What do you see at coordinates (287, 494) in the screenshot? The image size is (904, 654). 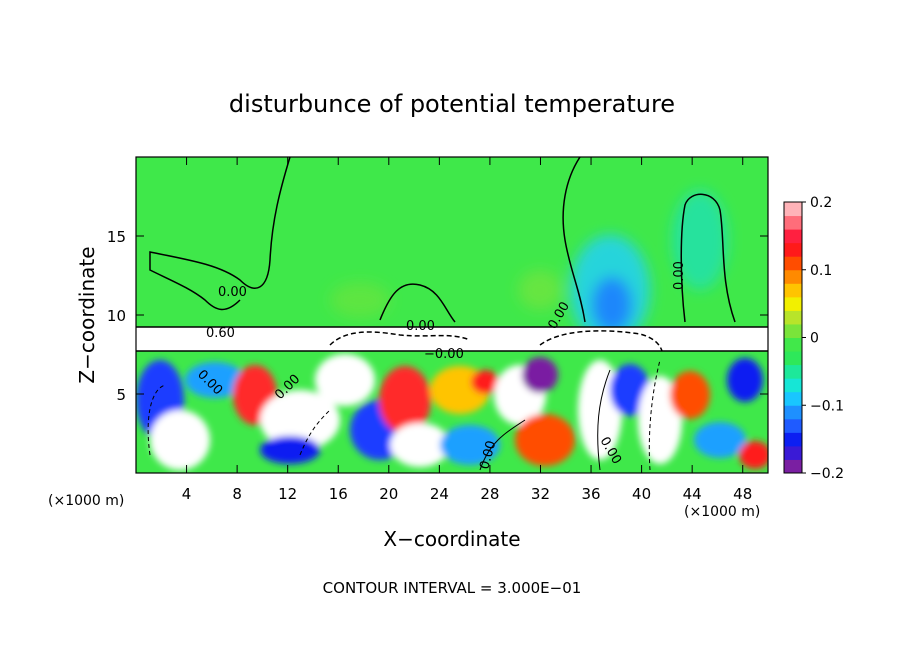 I see `x-tick-label: 12` at bounding box center [287, 494].